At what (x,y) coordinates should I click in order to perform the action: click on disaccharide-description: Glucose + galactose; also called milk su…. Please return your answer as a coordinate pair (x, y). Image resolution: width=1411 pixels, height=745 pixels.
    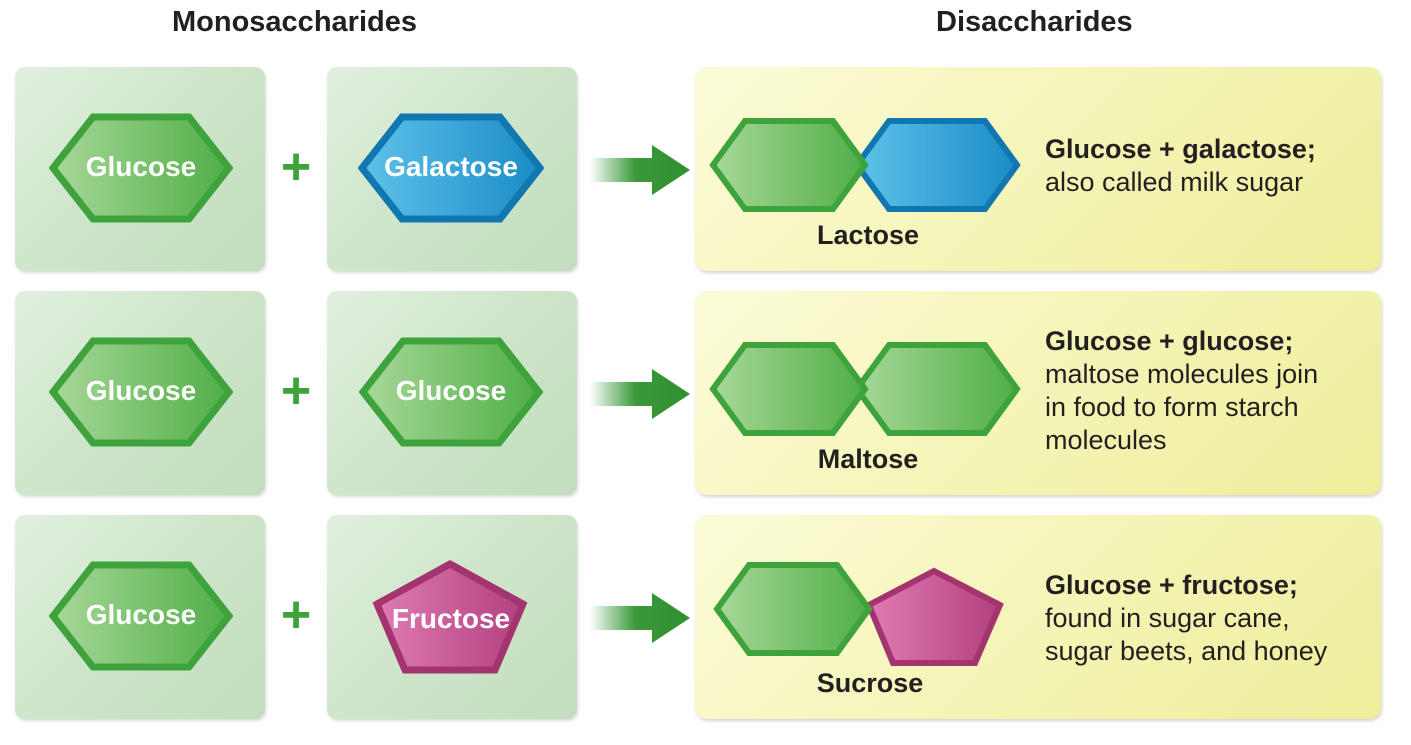
    Looking at the image, I should click on (1210, 166).